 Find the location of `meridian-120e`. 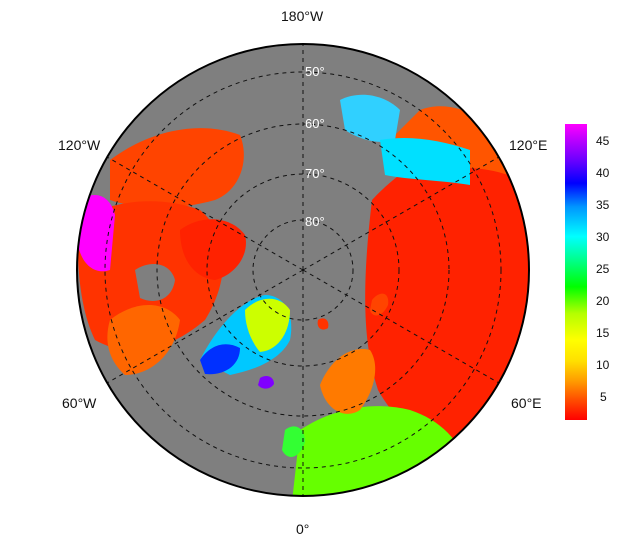

meridian-120e is located at coordinates (401, 213).